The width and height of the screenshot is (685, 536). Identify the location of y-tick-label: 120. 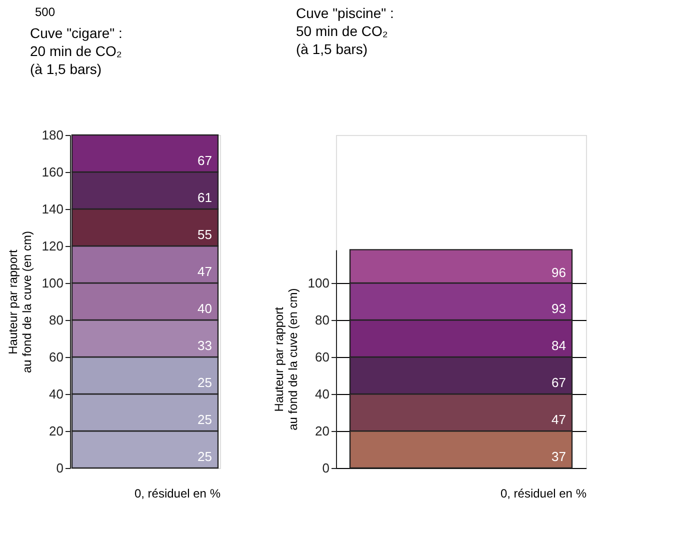
(53, 246).